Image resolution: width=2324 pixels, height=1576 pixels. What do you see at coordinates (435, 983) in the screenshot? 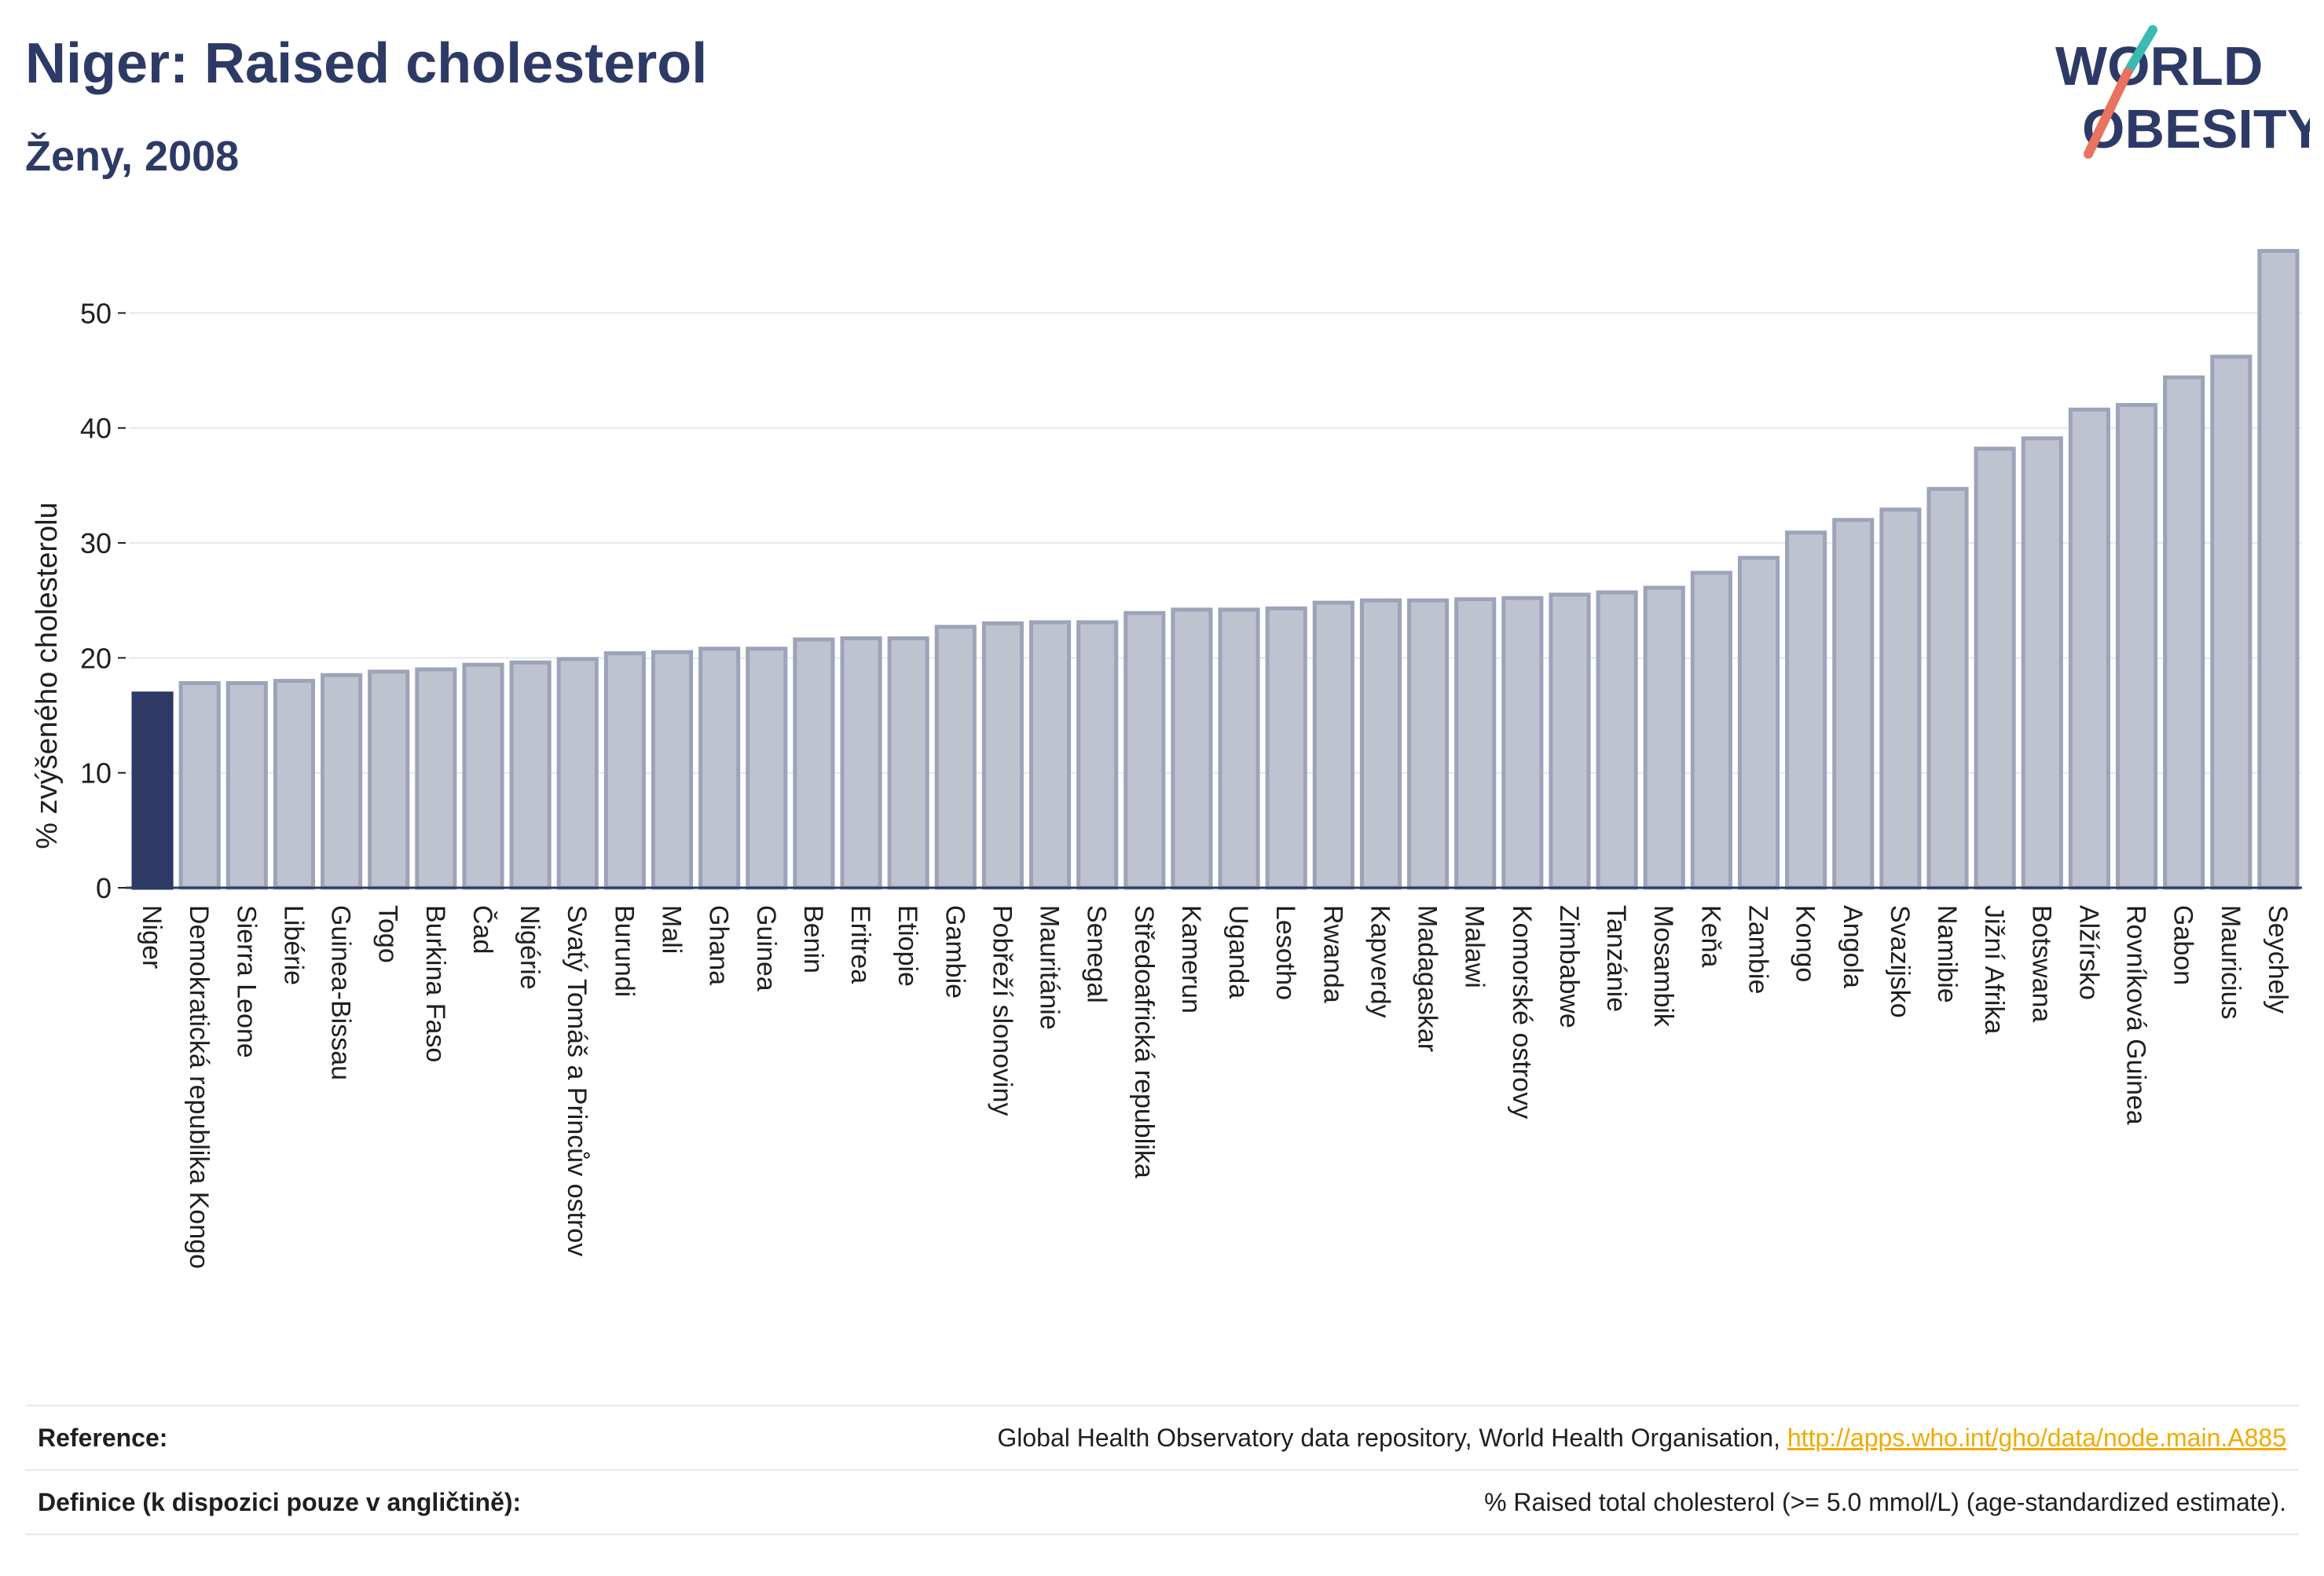
I see `x-tick-label: Burkina Faso` at bounding box center [435, 983].